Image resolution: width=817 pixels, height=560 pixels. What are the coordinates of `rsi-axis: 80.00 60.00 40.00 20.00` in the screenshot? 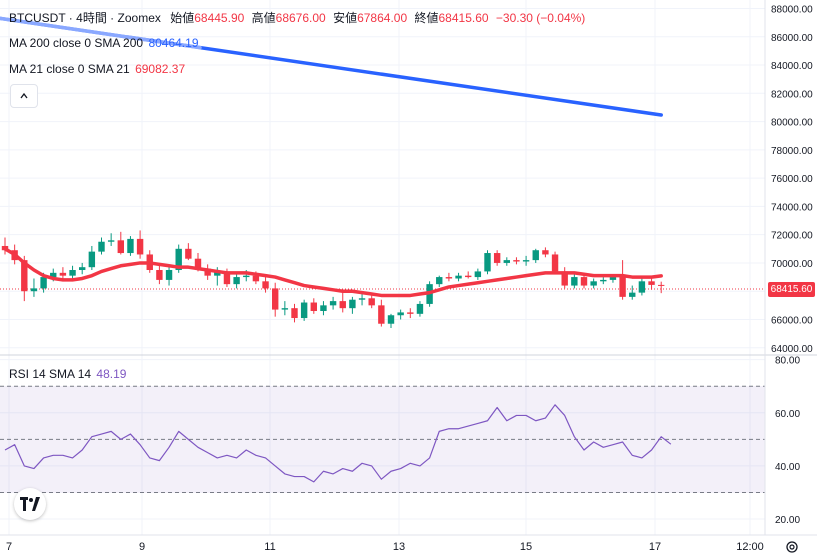 It's located at (787, 441).